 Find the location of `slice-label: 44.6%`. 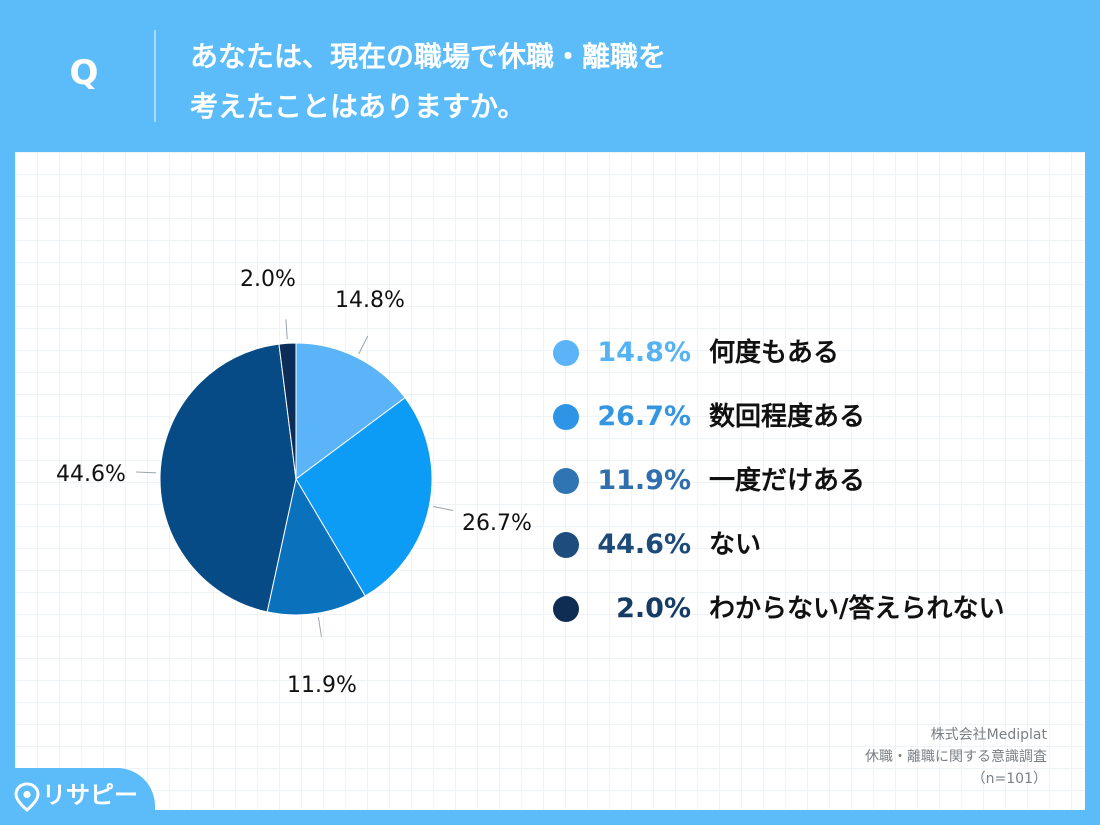

slice-label: 44.6% is located at coordinates (91, 474).